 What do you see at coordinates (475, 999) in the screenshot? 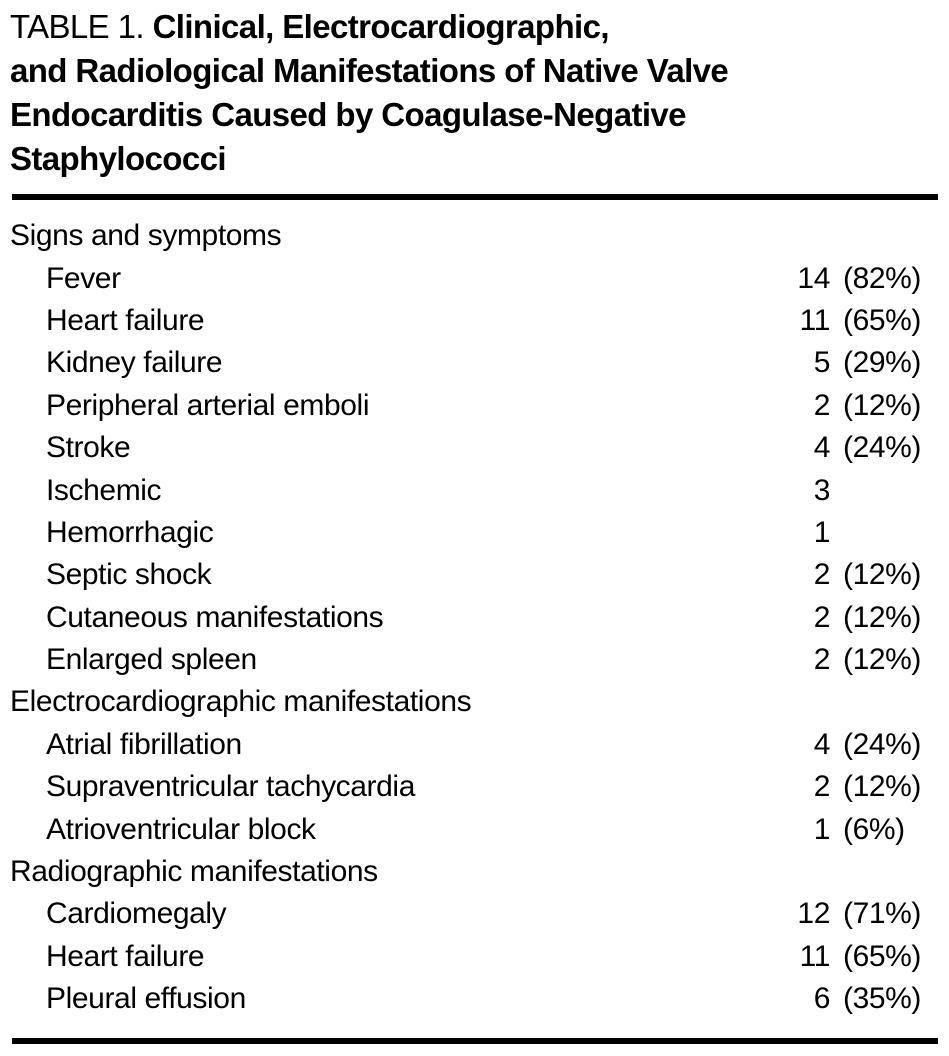
I see `table-row: Pleural effusion 6 (35%)` at bounding box center [475, 999].